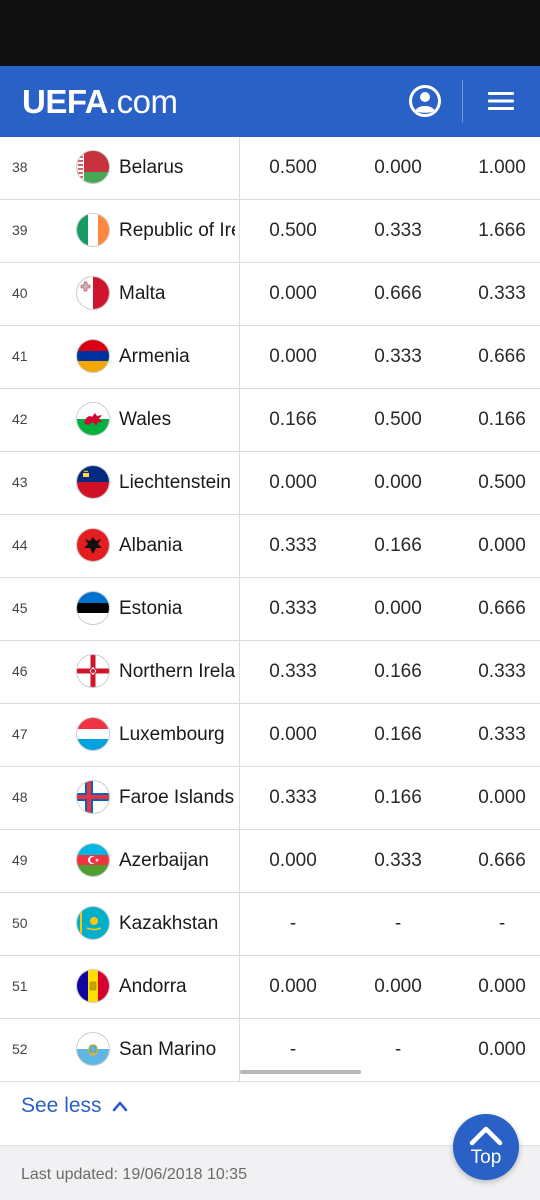 Image resolution: width=540 pixels, height=1200 pixels. I want to click on table-row: 38 Belarus 0.500 0.000 1.000, so click(270, 168).